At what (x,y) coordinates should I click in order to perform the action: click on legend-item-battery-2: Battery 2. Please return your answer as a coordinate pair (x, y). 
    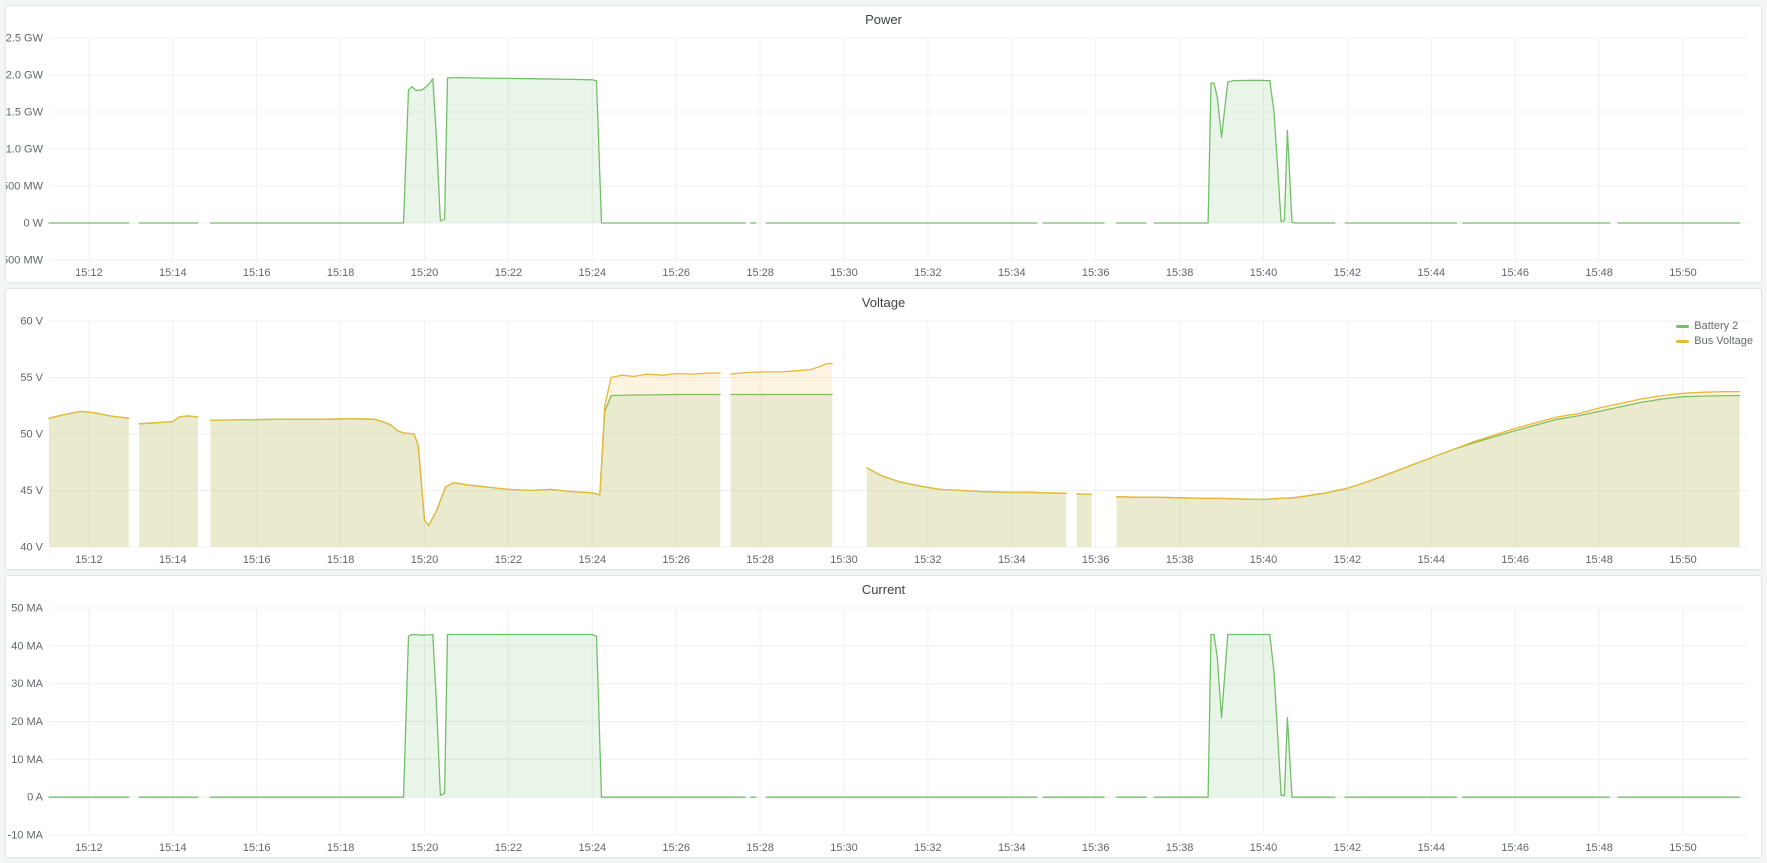
    Looking at the image, I should click on (1714, 326).